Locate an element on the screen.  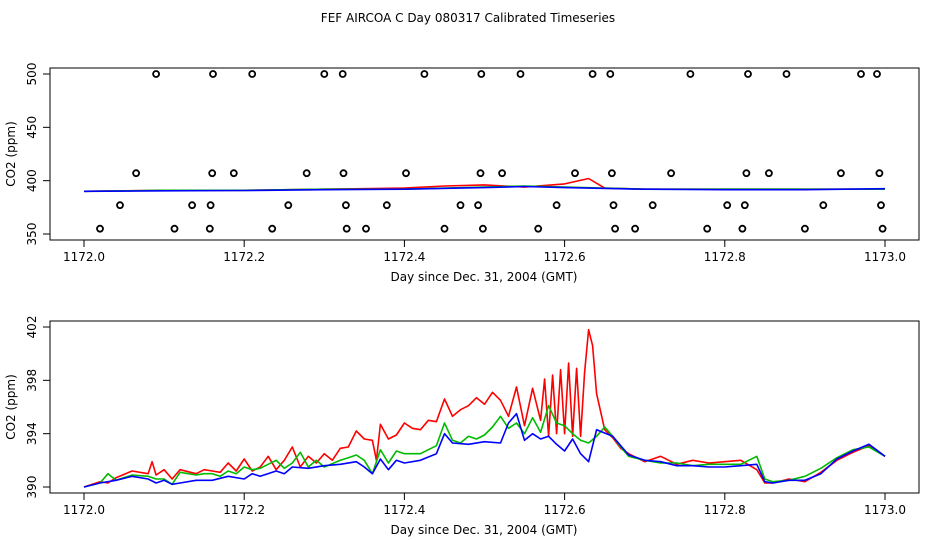
top-series-lines is located at coordinates (484, 185).